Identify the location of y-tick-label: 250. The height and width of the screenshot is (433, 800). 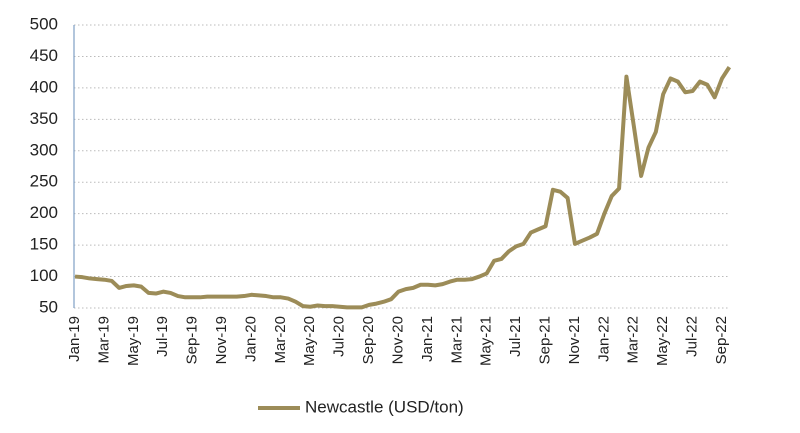
(44, 181).